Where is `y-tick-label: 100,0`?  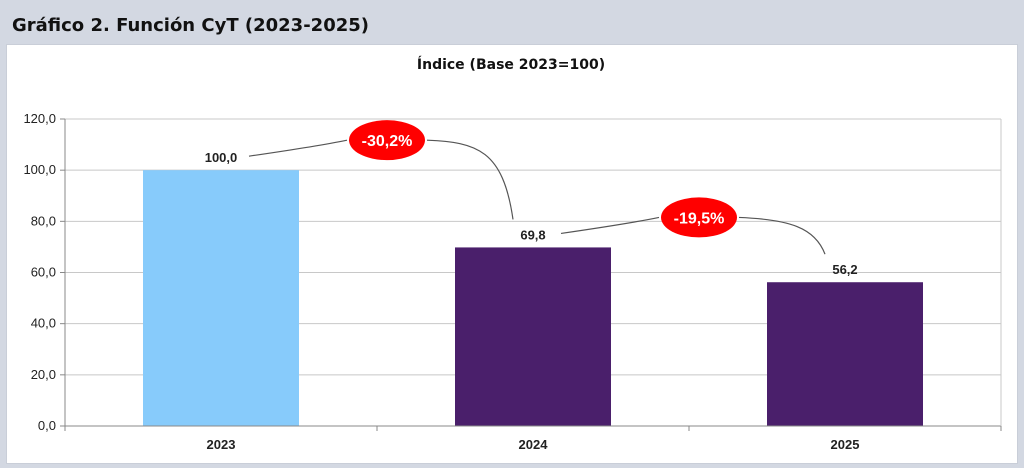 y-tick-label: 100,0 is located at coordinates (39, 169).